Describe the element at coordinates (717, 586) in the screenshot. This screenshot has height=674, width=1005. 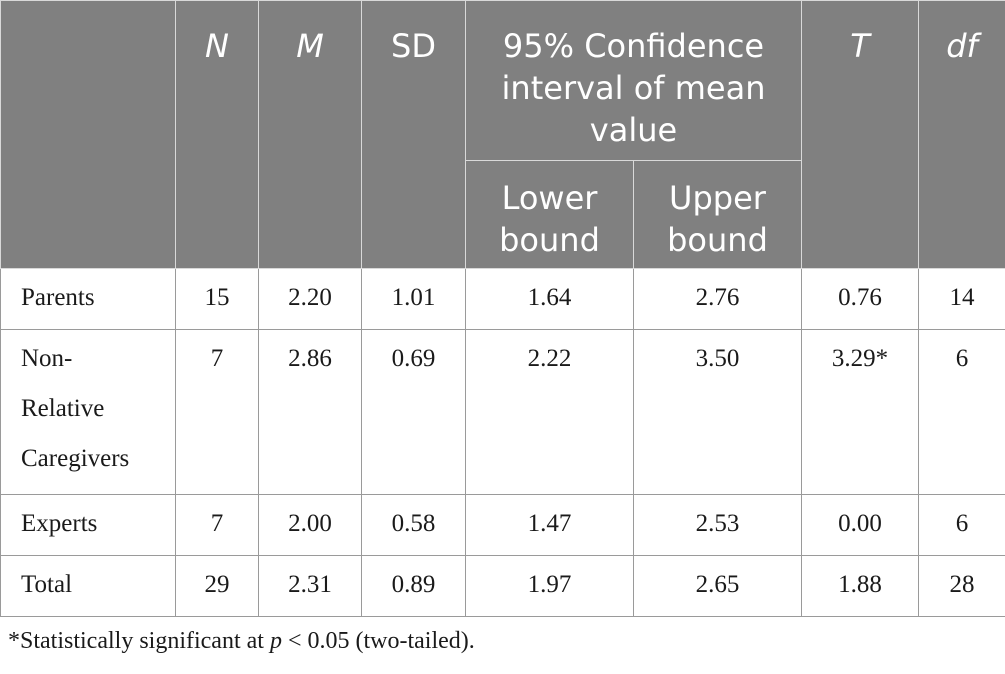
I see `upper-bound-value: 2.65` at that location.